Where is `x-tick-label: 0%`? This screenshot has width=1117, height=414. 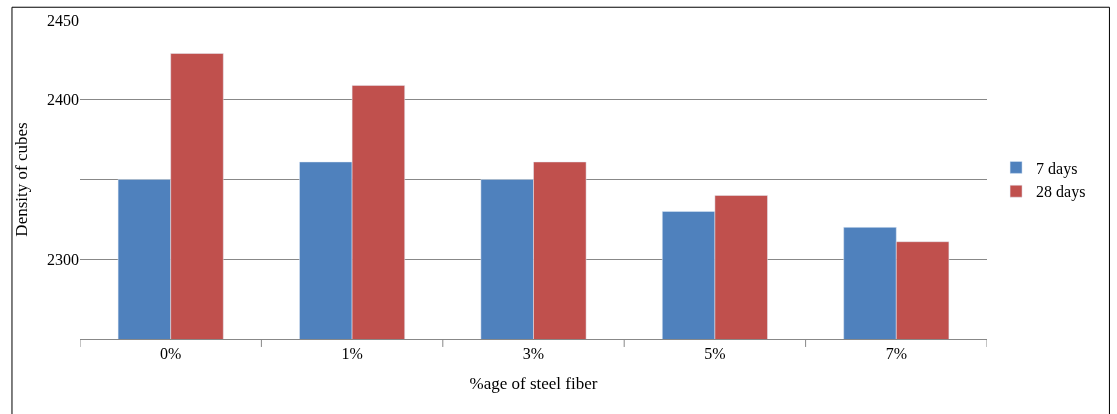 x-tick-label: 0% is located at coordinates (171, 354).